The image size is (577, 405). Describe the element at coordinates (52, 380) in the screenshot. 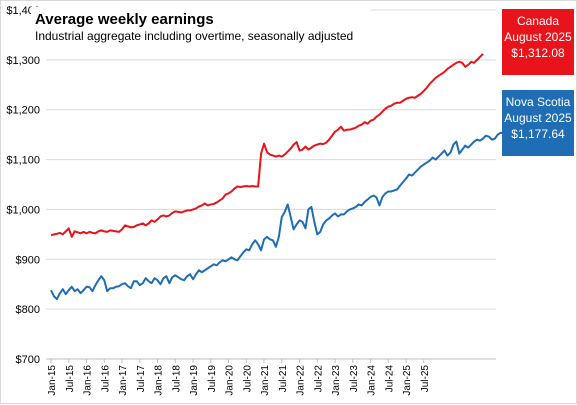

I see `x-tick-label: Jan-15` at that location.